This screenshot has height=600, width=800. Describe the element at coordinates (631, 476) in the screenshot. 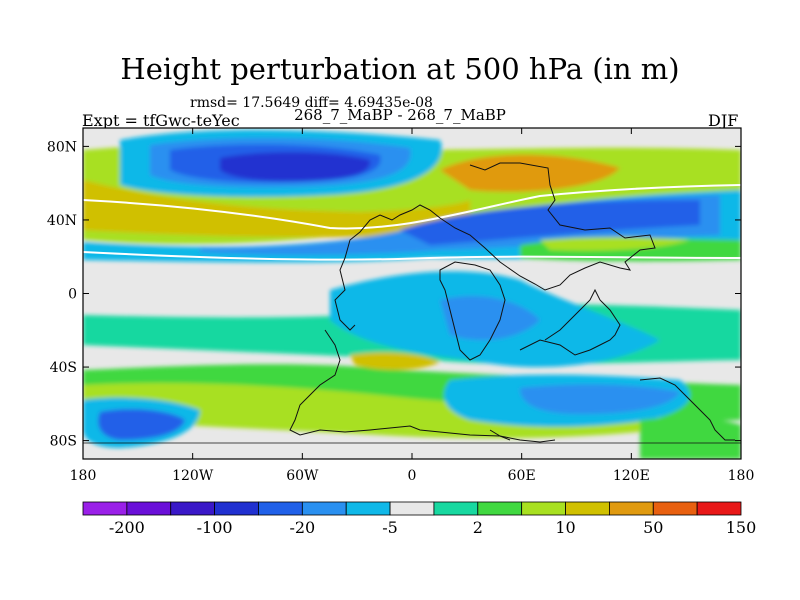

I see `x-tick-label-5: 120E` at that location.